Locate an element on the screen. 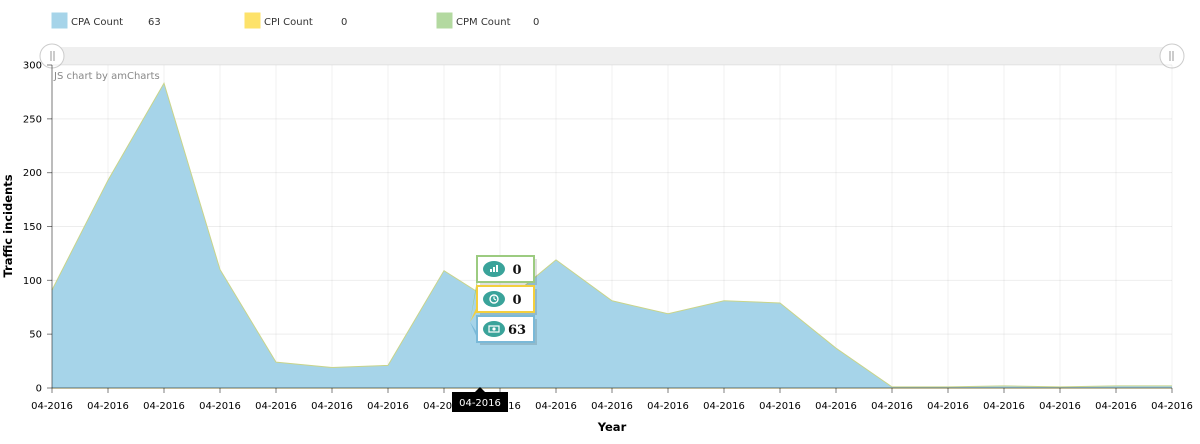  y-tick-label: 200 is located at coordinates (32, 173).